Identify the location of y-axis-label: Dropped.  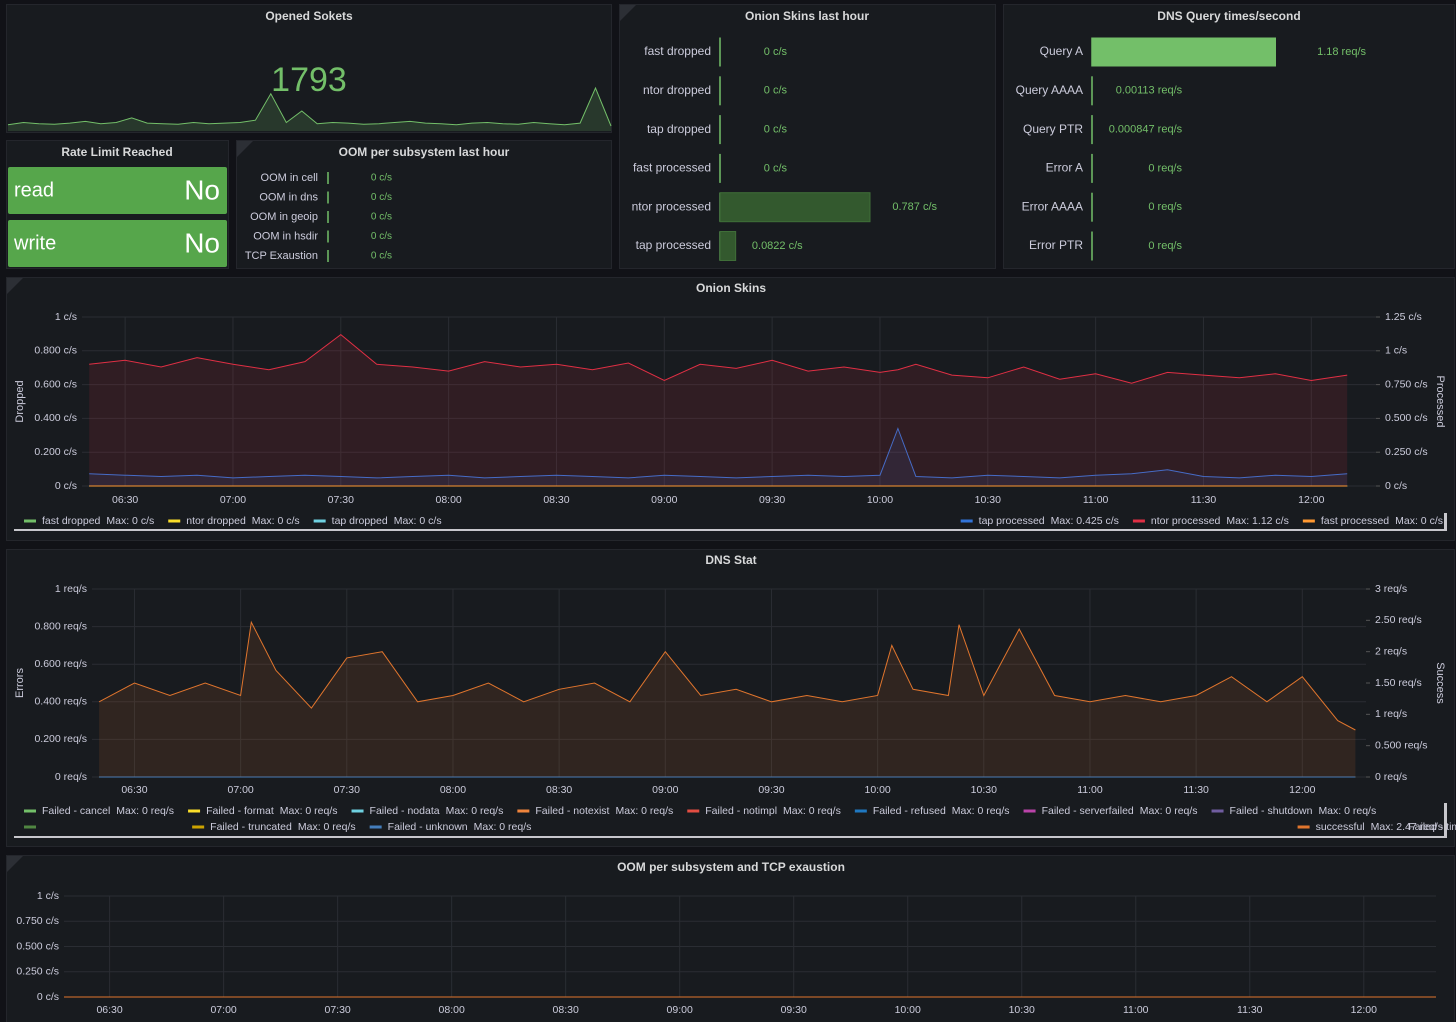
(20, 401).